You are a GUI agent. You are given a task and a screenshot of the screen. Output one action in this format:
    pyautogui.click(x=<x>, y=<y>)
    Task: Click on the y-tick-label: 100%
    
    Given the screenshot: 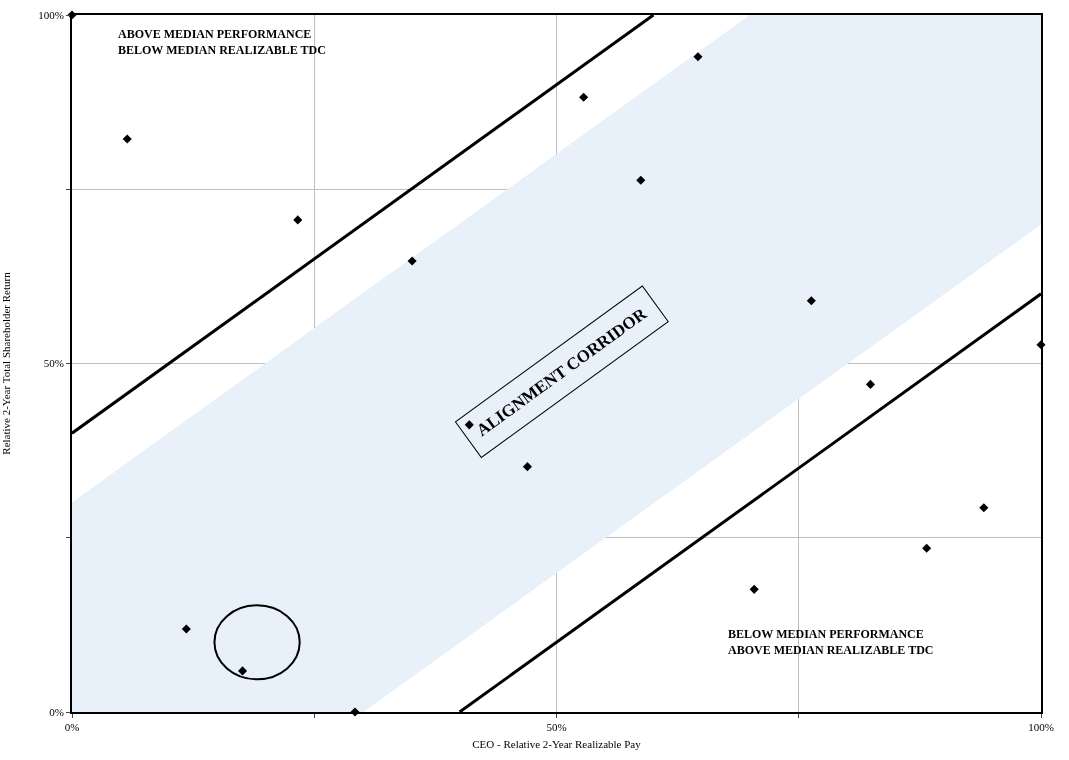 What is the action you would take?
    pyautogui.click(x=51, y=14)
    